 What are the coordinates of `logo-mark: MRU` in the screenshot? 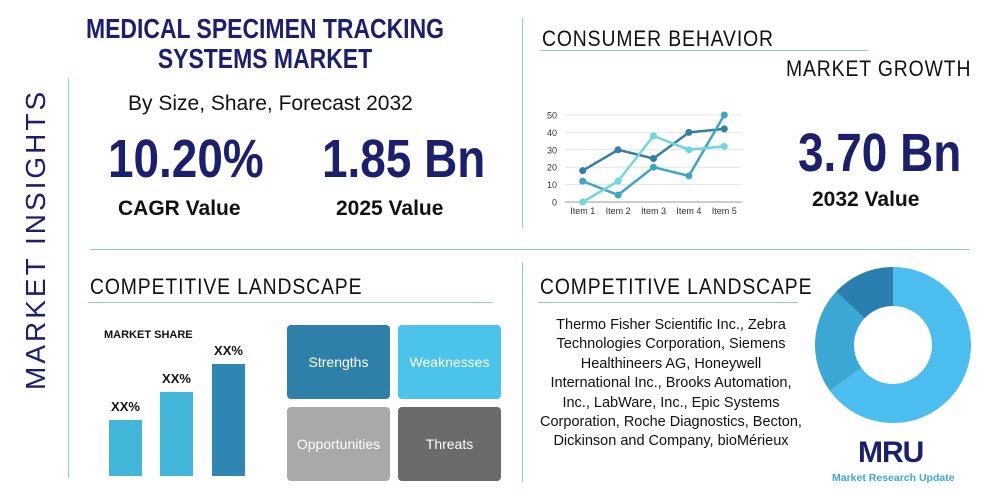 It's located at (891, 452).